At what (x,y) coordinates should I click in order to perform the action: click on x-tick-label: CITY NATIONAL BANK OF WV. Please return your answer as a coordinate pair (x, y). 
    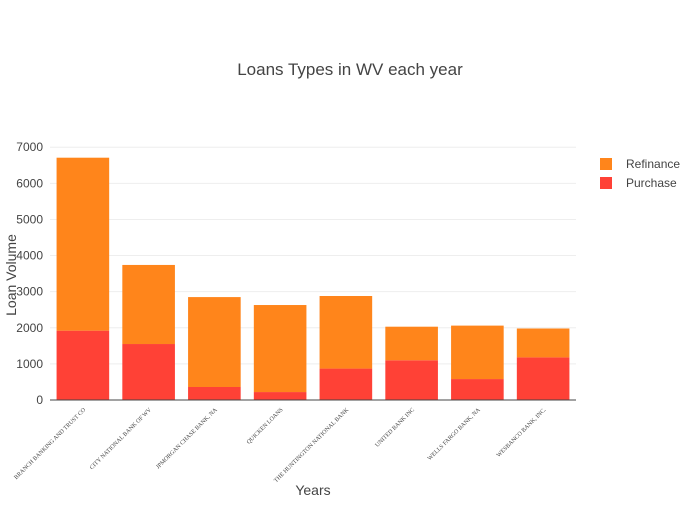
    Looking at the image, I should click on (121, 439).